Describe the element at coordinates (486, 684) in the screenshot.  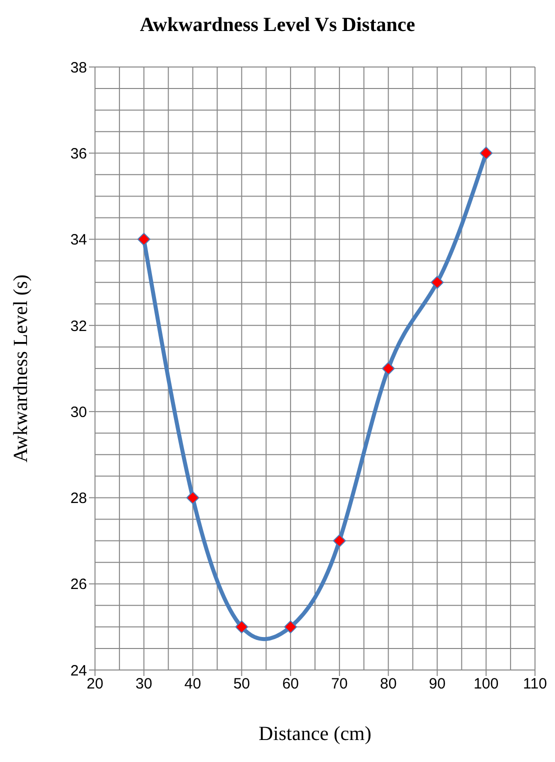
I see `x-tick-label: 100` at that location.